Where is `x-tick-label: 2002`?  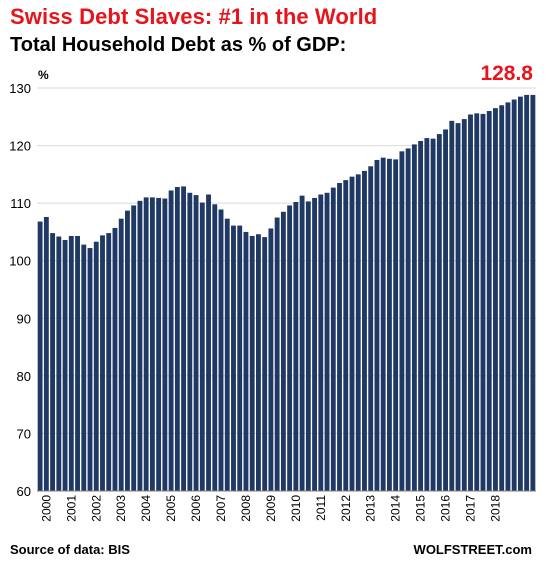 x-tick-label: 2002 is located at coordinates (96, 508).